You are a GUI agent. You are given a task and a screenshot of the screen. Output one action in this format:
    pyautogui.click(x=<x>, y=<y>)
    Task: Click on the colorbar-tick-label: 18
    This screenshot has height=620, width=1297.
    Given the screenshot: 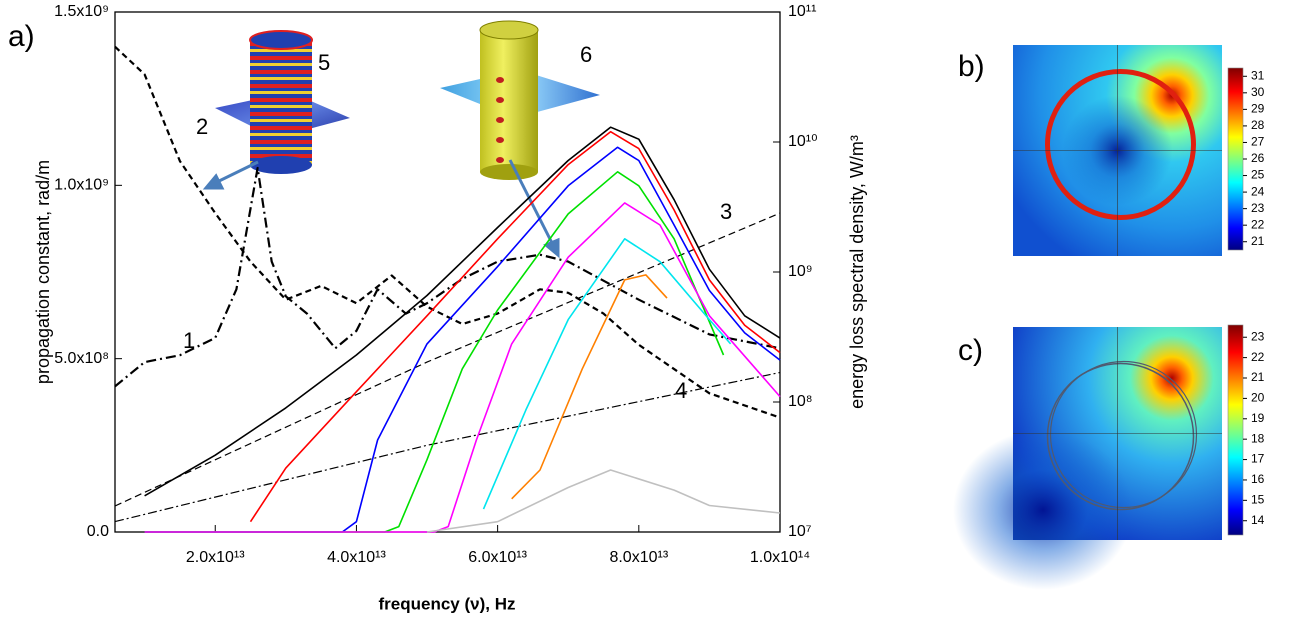 What is the action you would take?
    pyautogui.click(x=1258, y=438)
    